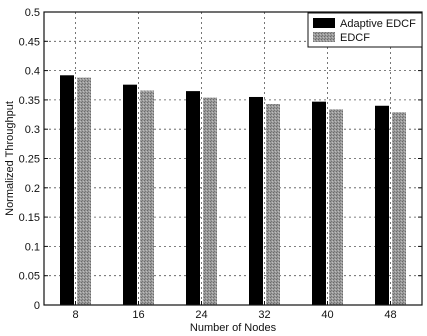 Image resolution: width=427 pixels, height=336 pixels. I want to click on y-tick-label: 0.2, so click(32, 189).